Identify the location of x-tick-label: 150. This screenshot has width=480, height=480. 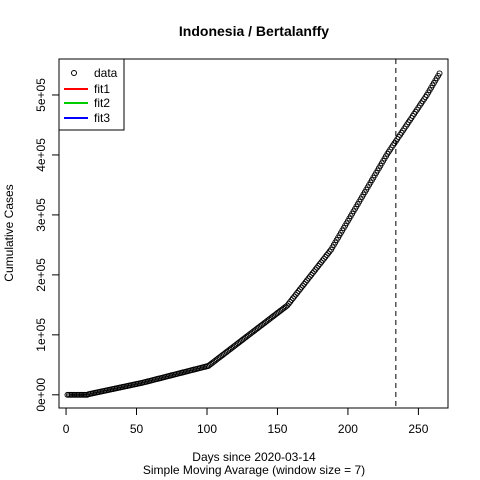
(277, 429).